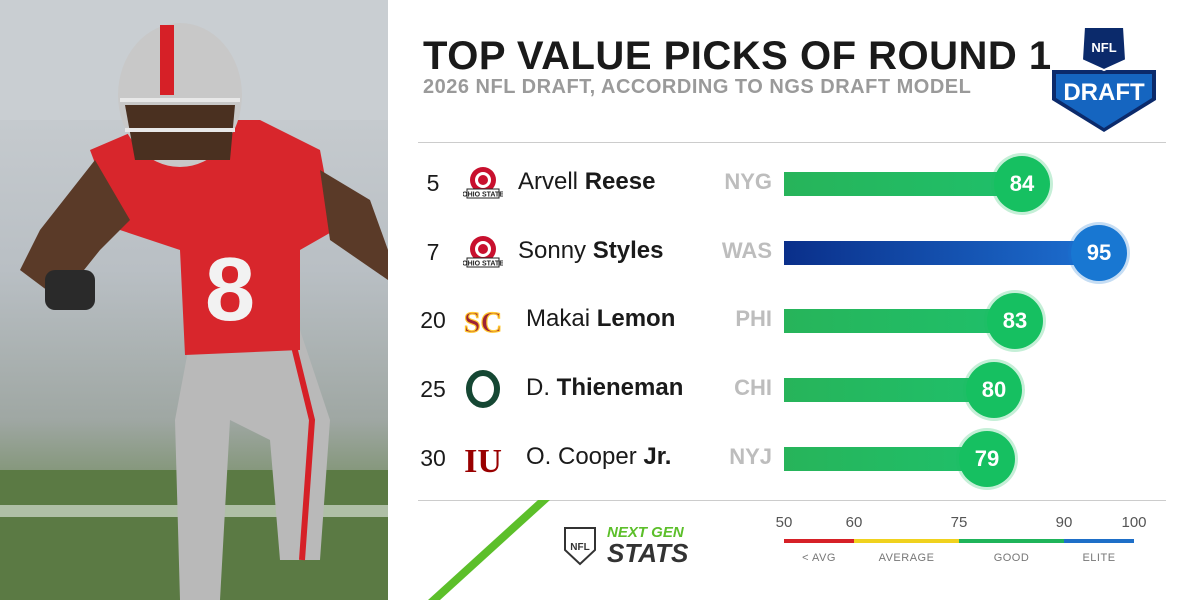 Image resolution: width=1200 pixels, height=600 pixels. I want to click on pick-number: 30, so click(433, 458).